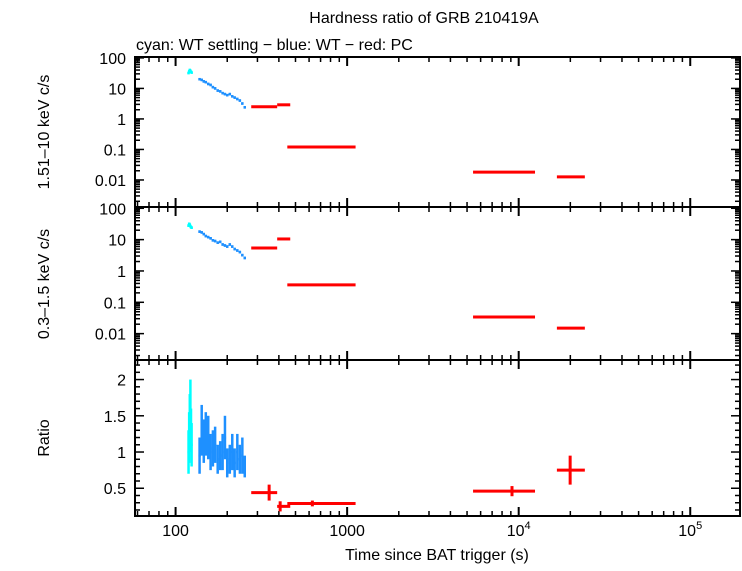 The width and height of the screenshot is (742, 571). Describe the element at coordinates (121, 381) in the screenshot. I see `y-tick-label: 2` at that location.